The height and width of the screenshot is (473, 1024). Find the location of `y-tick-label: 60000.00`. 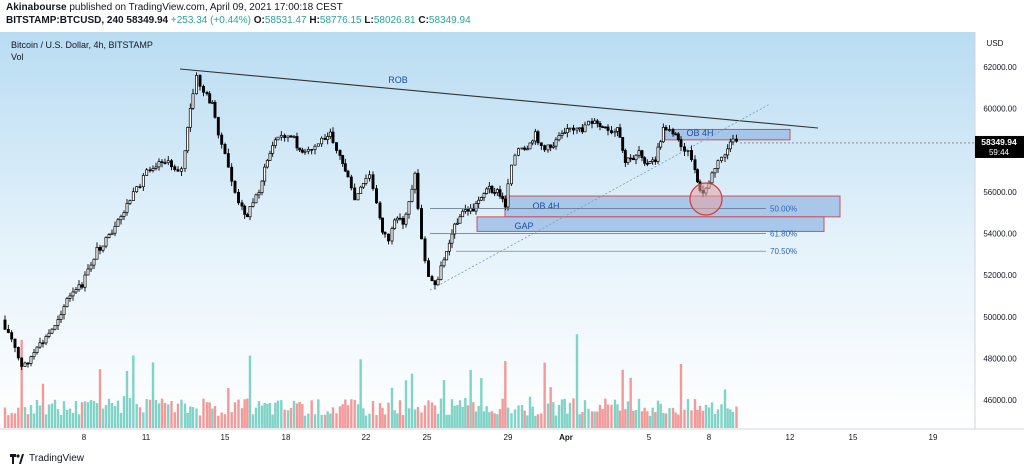

y-tick-label: 60000.00 is located at coordinates (1000, 109).